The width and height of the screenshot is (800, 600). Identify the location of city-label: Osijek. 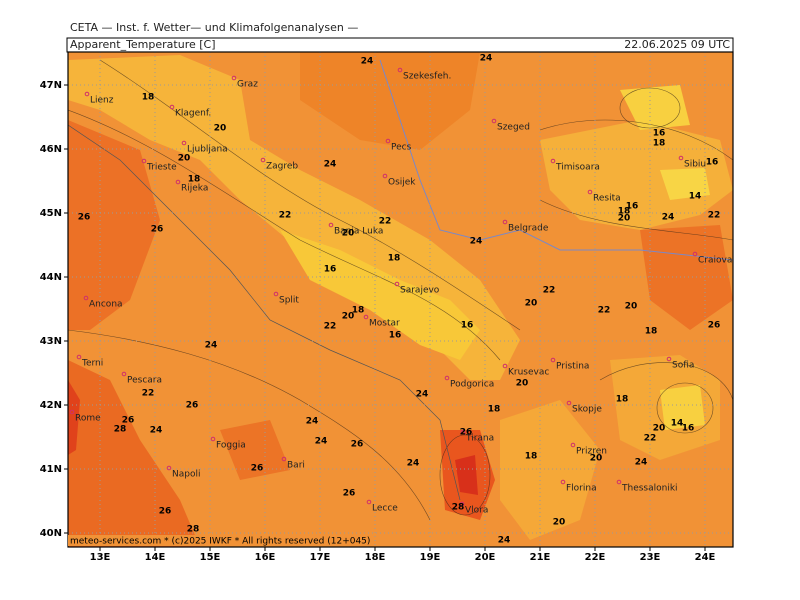
(402, 183).